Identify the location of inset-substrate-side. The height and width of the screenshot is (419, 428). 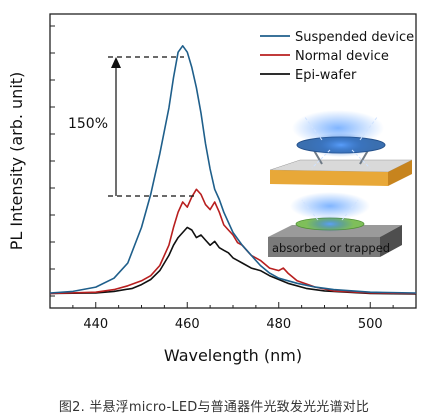
(400, 173).